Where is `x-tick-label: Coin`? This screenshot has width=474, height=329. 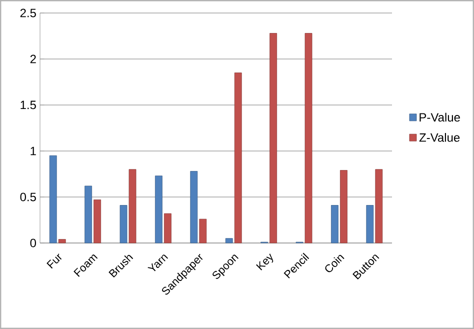
x-tick-label: Coin is located at coordinates (334, 263).